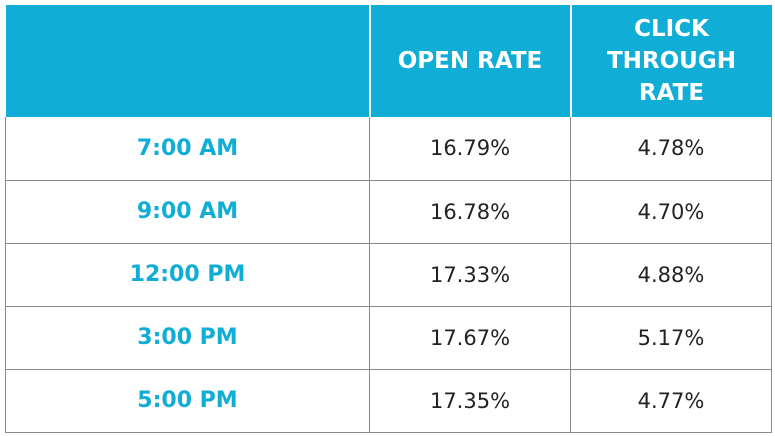 The width and height of the screenshot is (775, 436). I want to click on table-row: 12:00 PM 17.33% 4.88%, so click(388, 274).